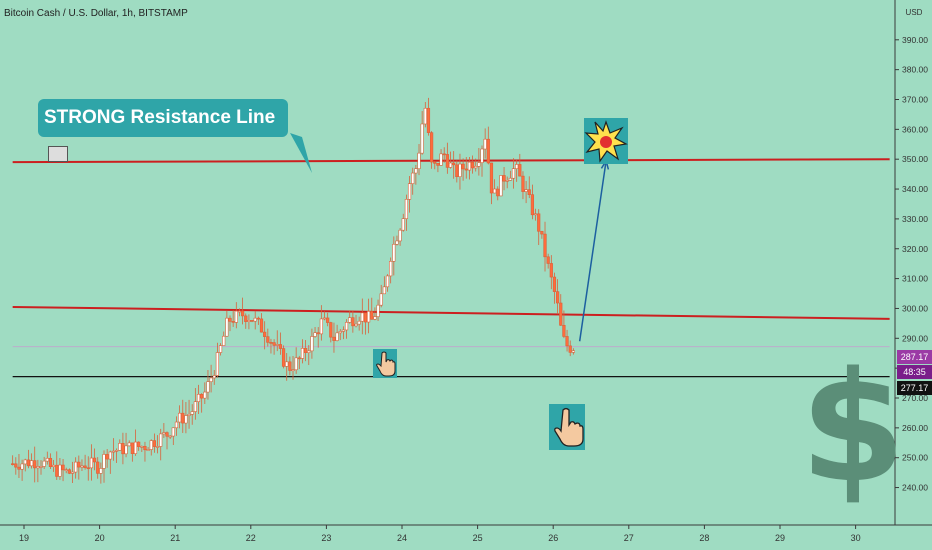 Image resolution: width=932 pixels, height=550 pixels. I want to click on y-tick-label: 350.00, so click(915, 159).